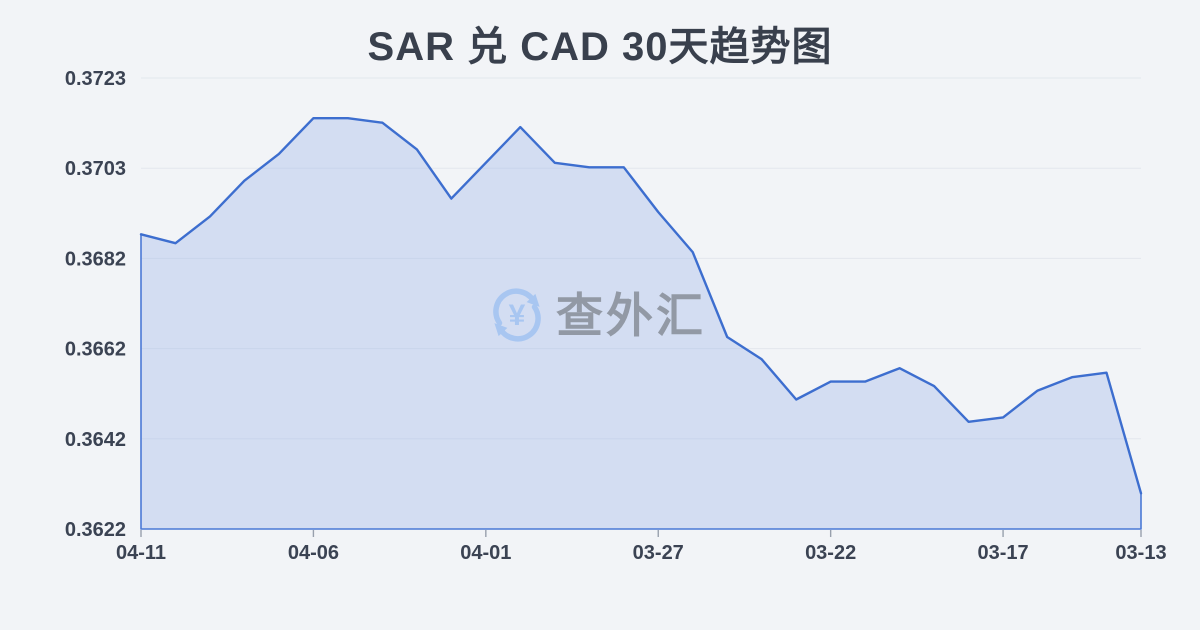  What do you see at coordinates (830, 553) in the screenshot?
I see `x-axis-label: 03-22` at bounding box center [830, 553].